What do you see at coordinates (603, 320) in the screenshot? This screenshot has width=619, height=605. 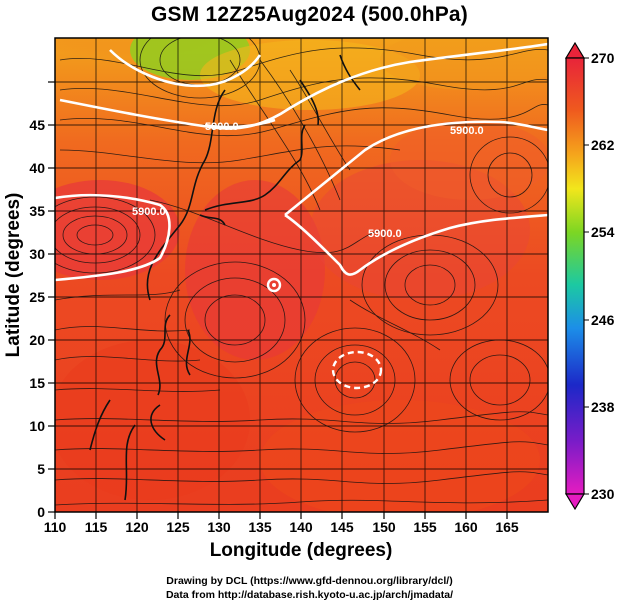 I see `colorbar-tick-label: 246` at bounding box center [603, 320].